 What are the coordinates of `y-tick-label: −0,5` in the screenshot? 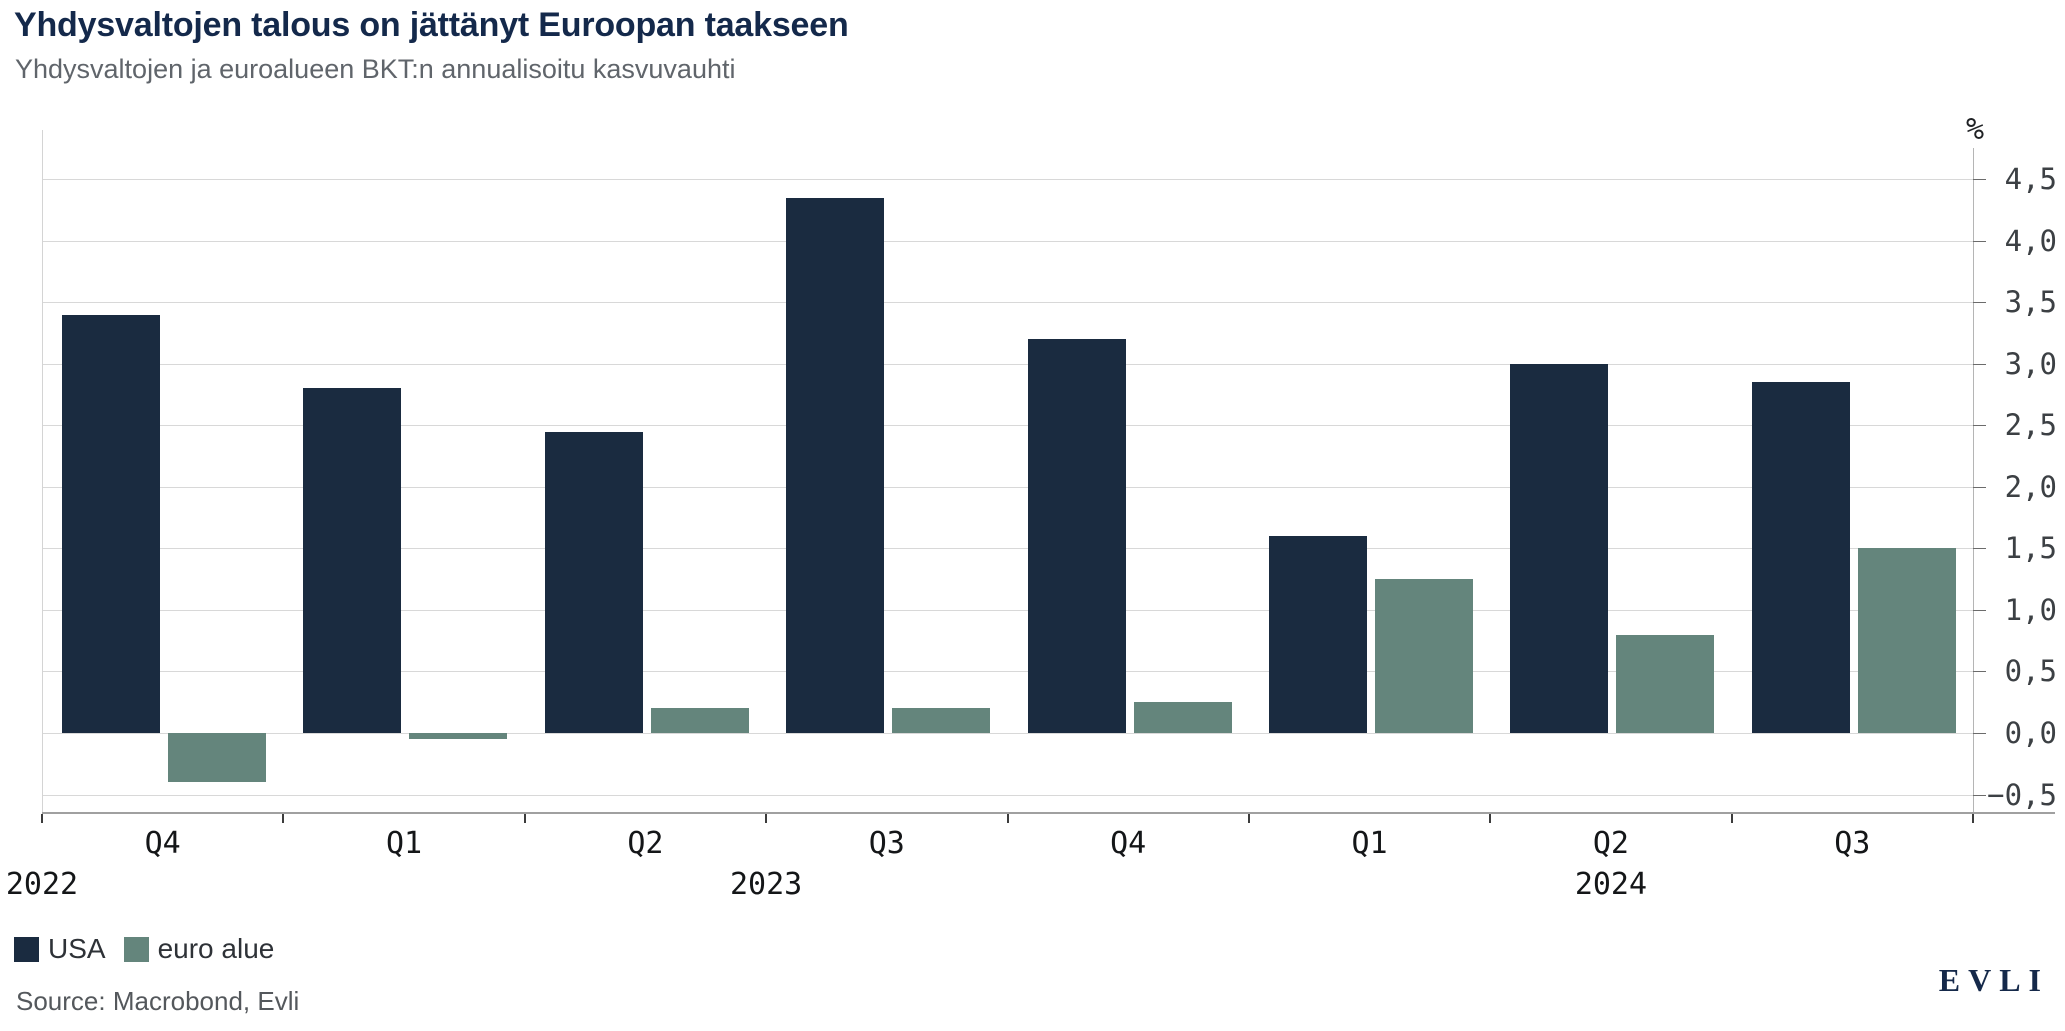 It's located at (2022, 794).